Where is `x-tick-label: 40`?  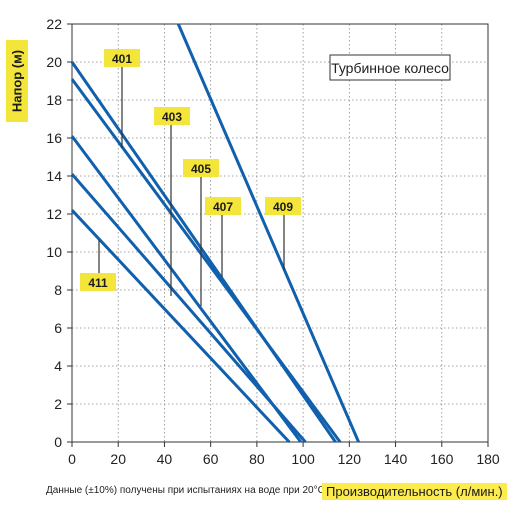 x-tick-label: 40 is located at coordinates (165, 459).